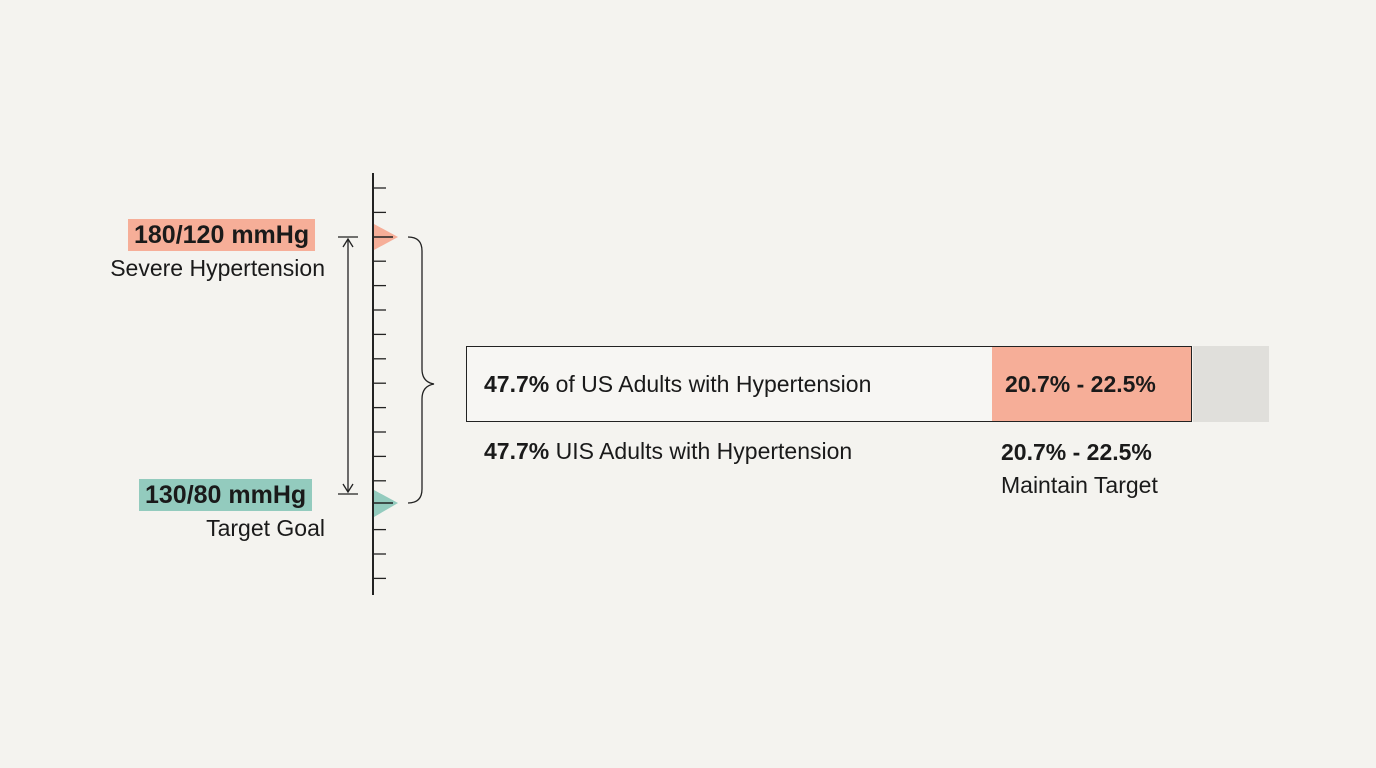 The height and width of the screenshot is (768, 1376). Describe the element at coordinates (1231, 384) in the screenshot. I see `bar-rest-segment` at that location.